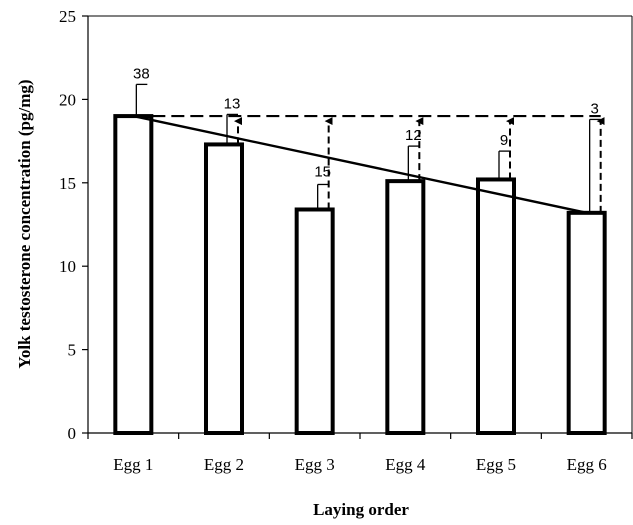  Describe the element at coordinates (67, 183) in the screenshot. I see `y-tick-label: 15` at that location.